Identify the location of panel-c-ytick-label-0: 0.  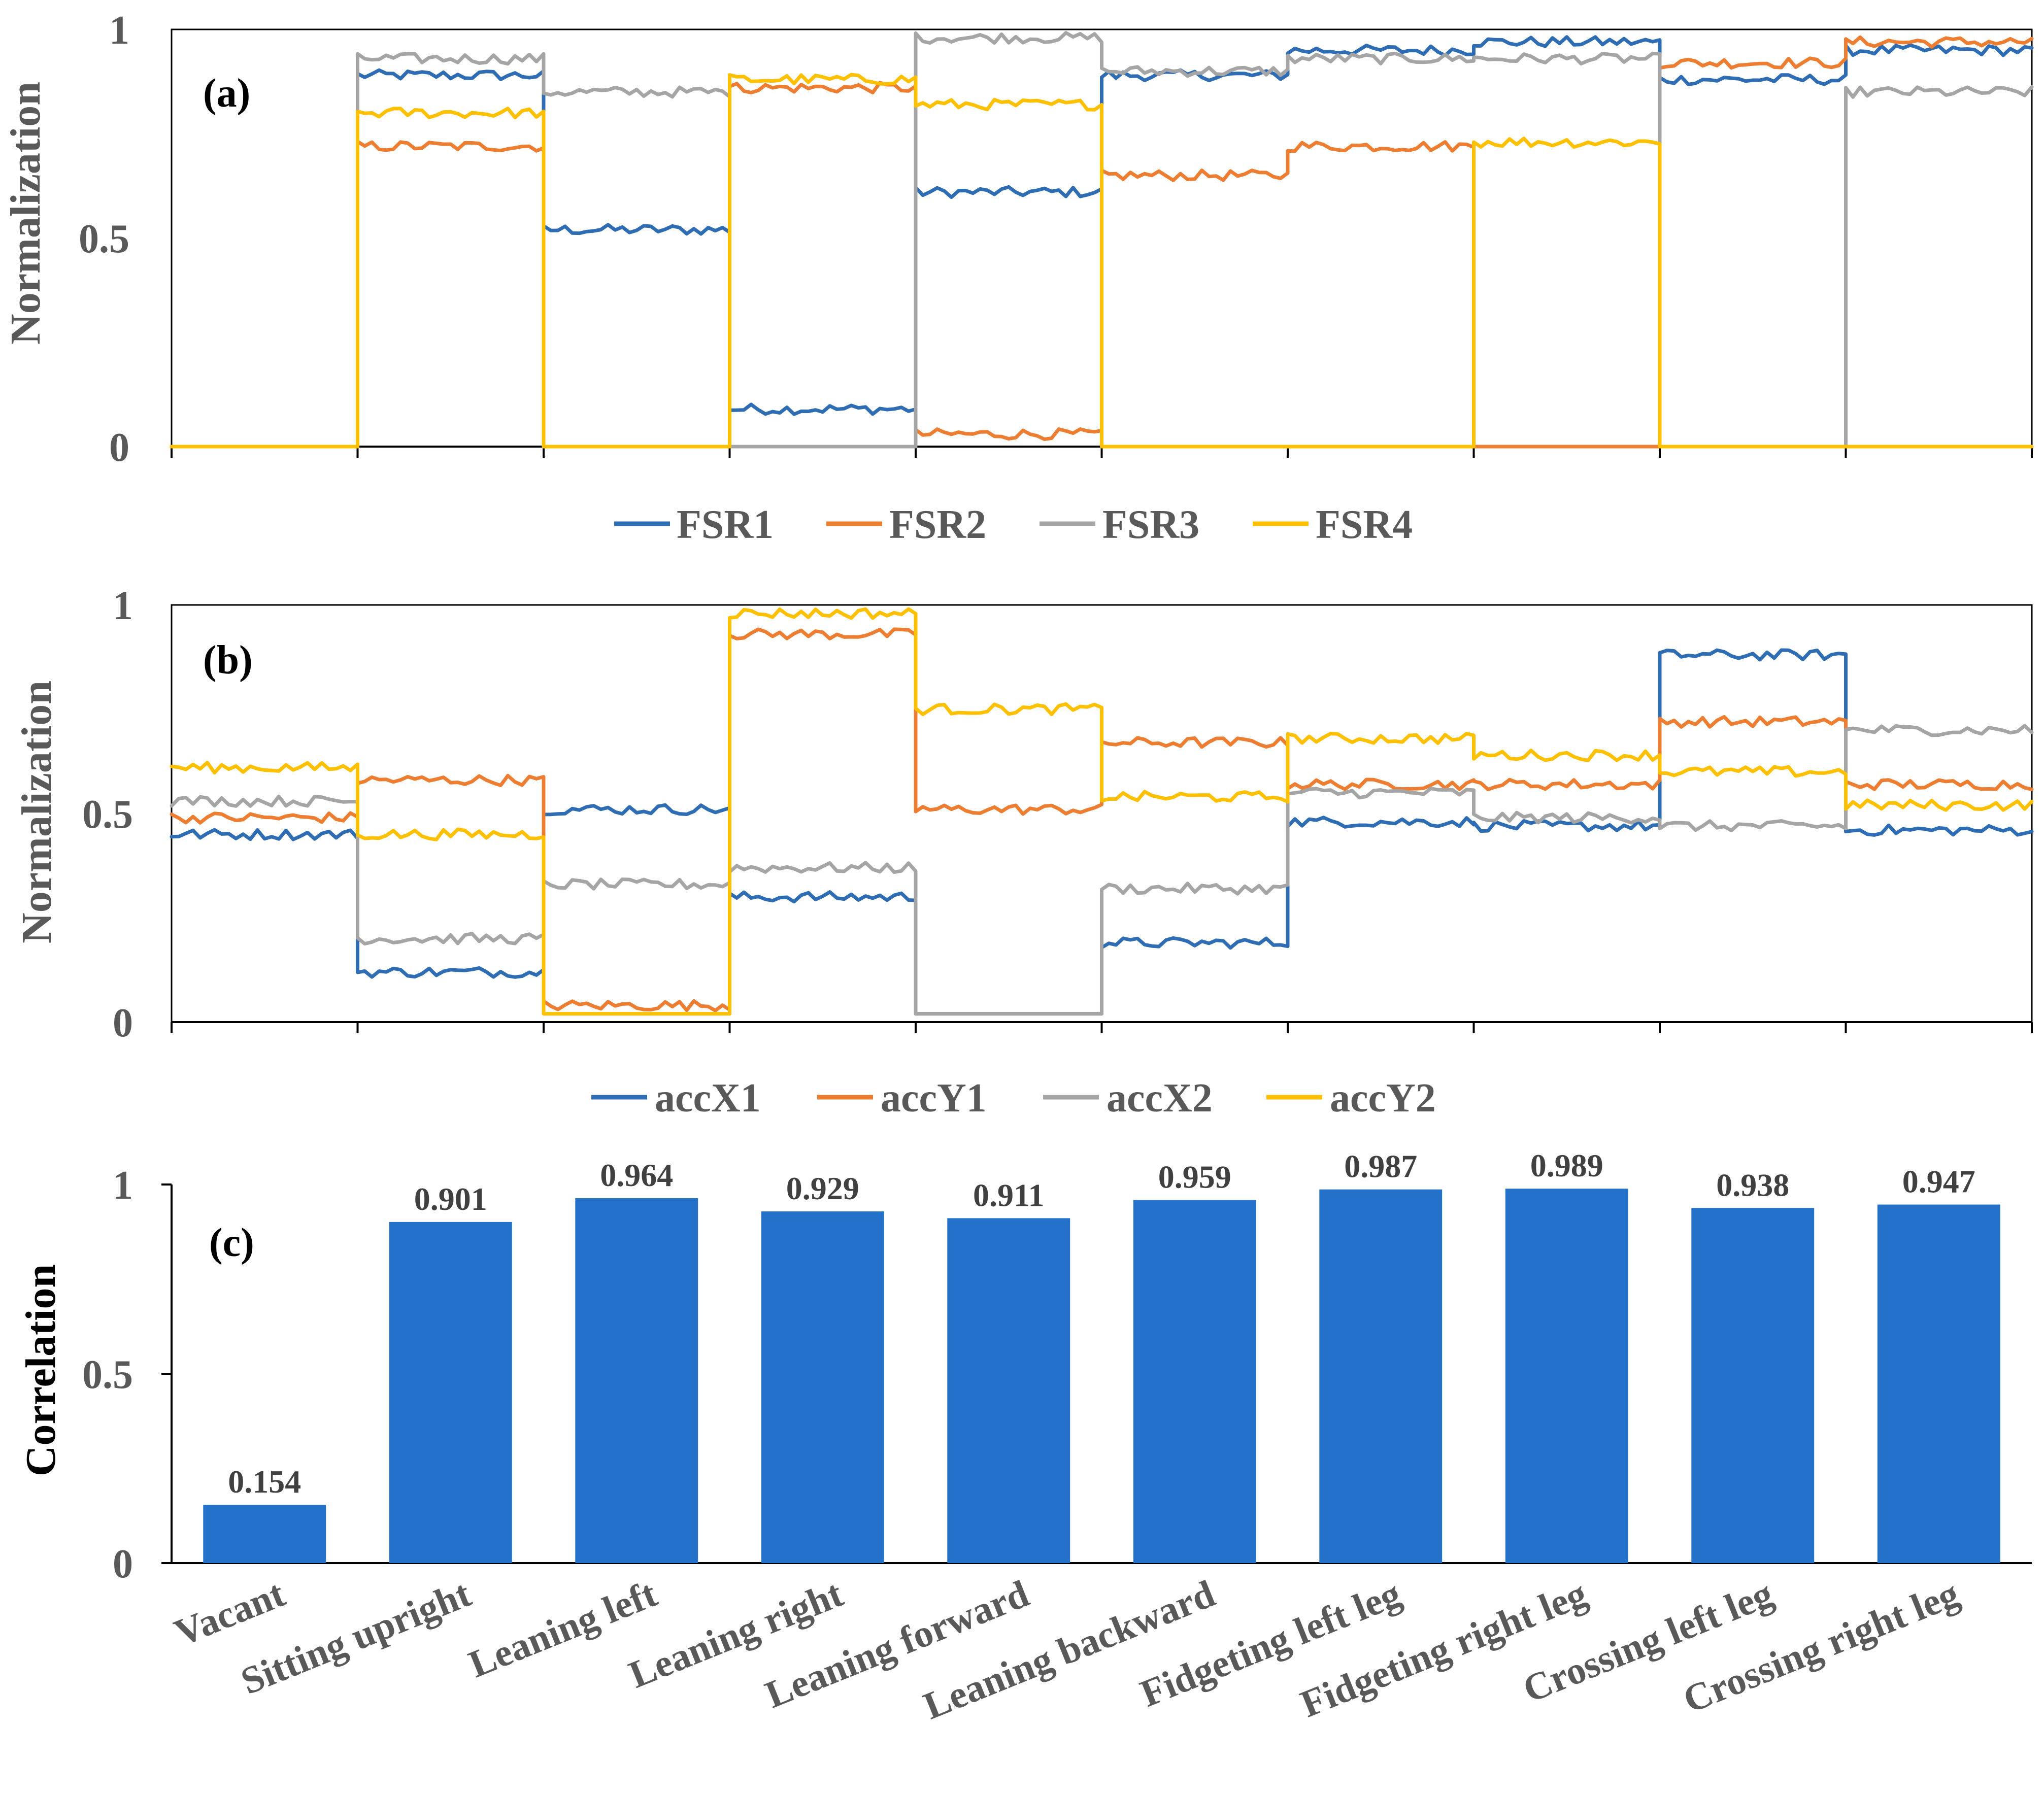
(123, 1564).